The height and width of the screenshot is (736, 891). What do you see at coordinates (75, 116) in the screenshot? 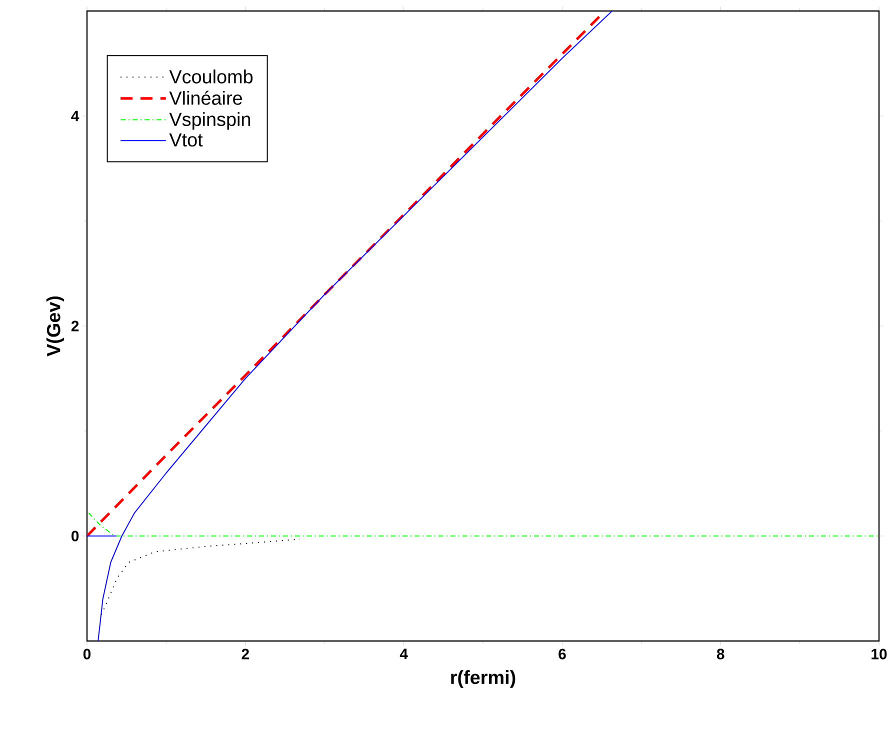
I see `y-tick-label: 4` at bounding box center [75, 116].